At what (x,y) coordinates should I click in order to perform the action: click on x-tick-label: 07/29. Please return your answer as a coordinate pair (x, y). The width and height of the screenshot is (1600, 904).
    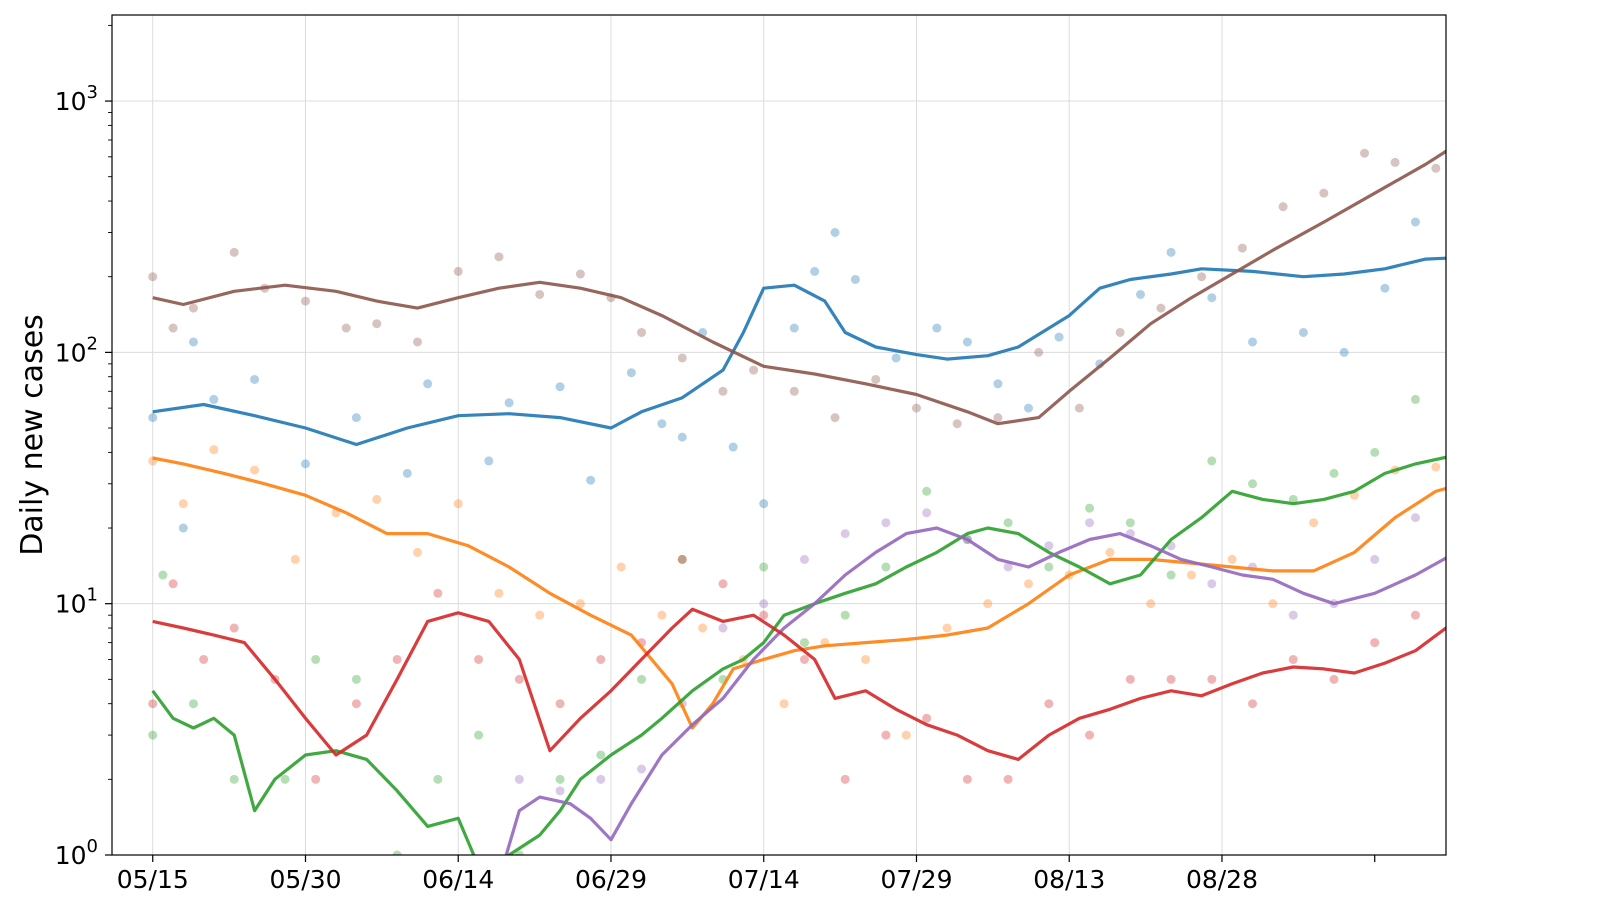
    Looking at the image, I should click on (916, 879).